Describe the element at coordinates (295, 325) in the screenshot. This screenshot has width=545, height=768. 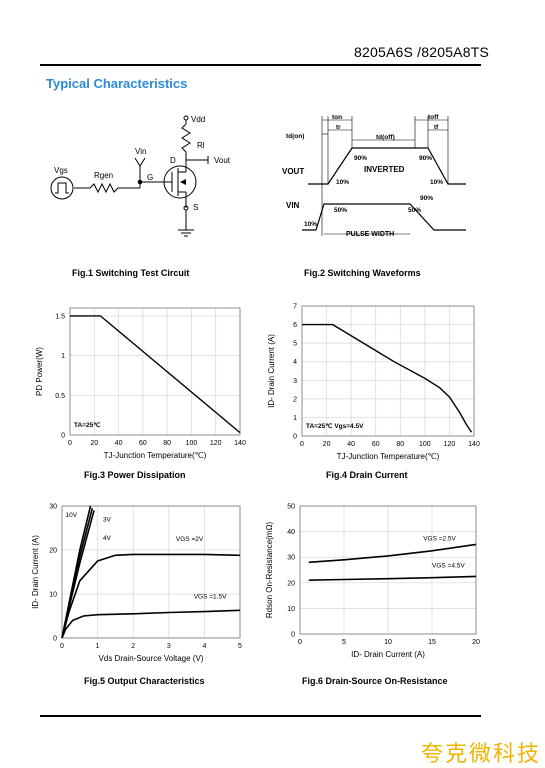
I see `y-tick-label: 6` at that location.